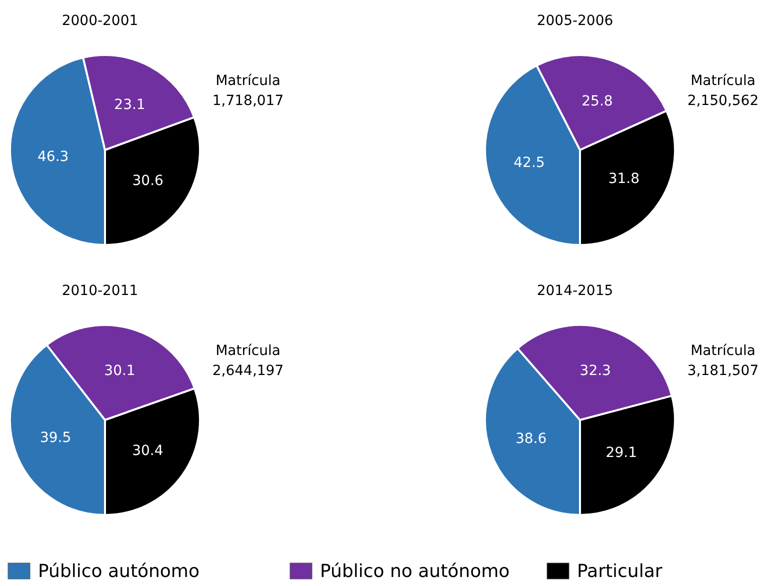 The image size is (774, 586). What do you see at coordinates (148, 180) in the screenshot?
I see `data-label: 30.6` at bounding box center [148, 180].